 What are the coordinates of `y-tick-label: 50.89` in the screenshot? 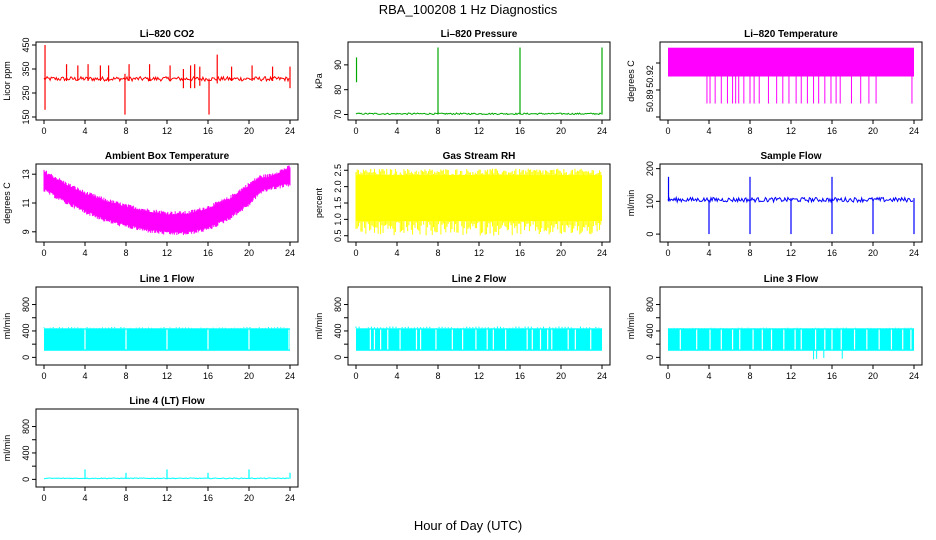 It's located at (650, 101).